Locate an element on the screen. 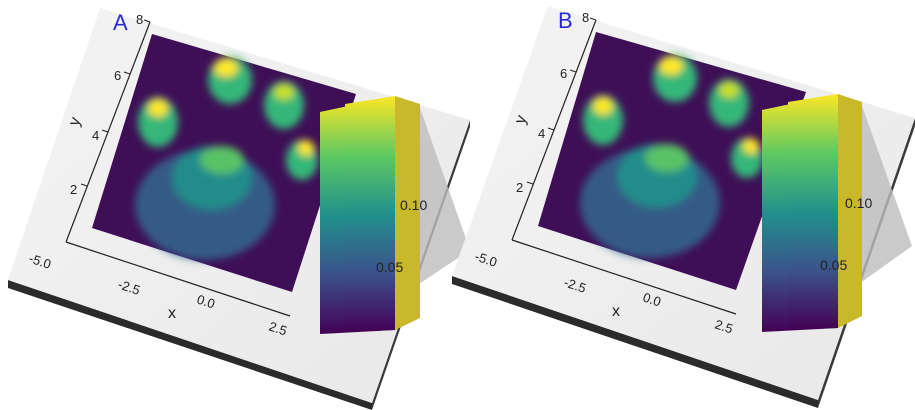  panel-letter: A is located at coordinates (120, 22).